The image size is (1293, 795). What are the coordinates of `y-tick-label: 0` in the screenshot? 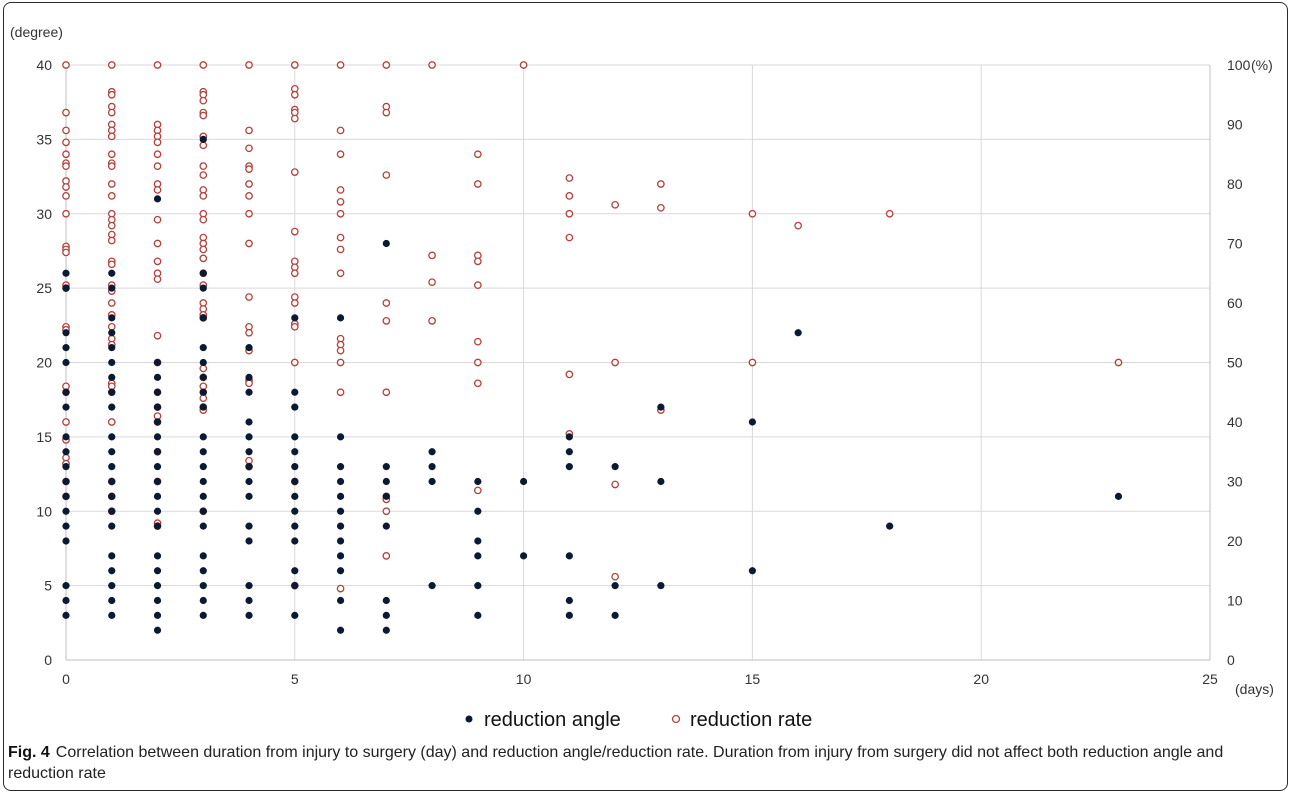 It's located at (48, 660).